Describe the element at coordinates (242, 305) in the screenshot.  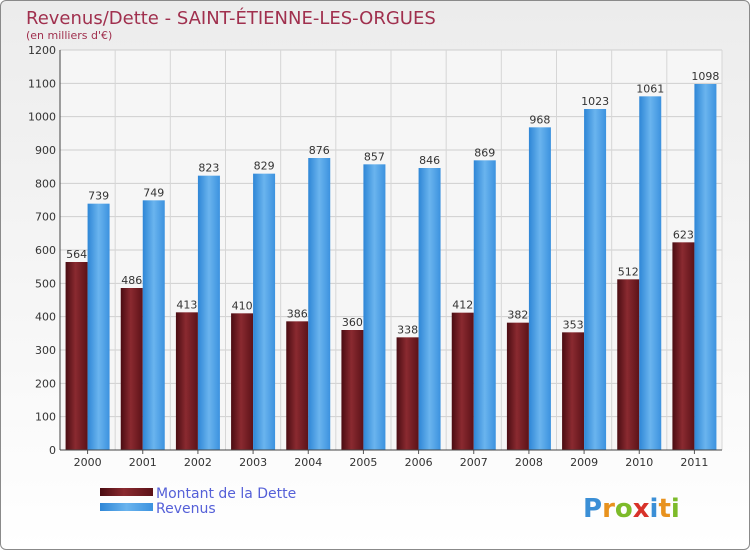
I see `value-label-debt: 410` at that location.